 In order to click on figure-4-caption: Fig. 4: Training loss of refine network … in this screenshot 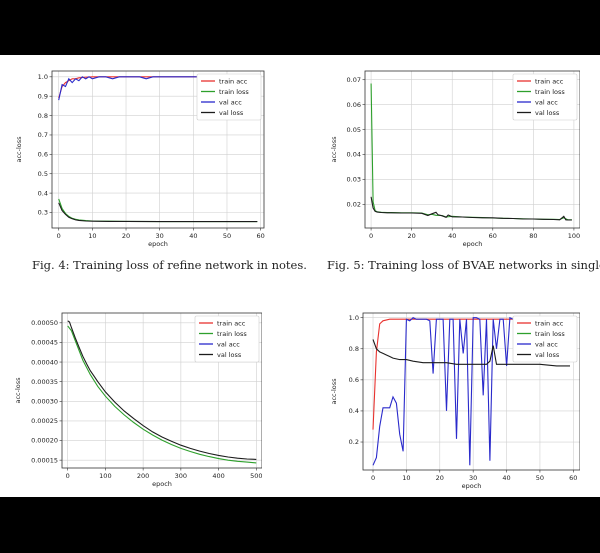, I will do `click(169, 265)`.